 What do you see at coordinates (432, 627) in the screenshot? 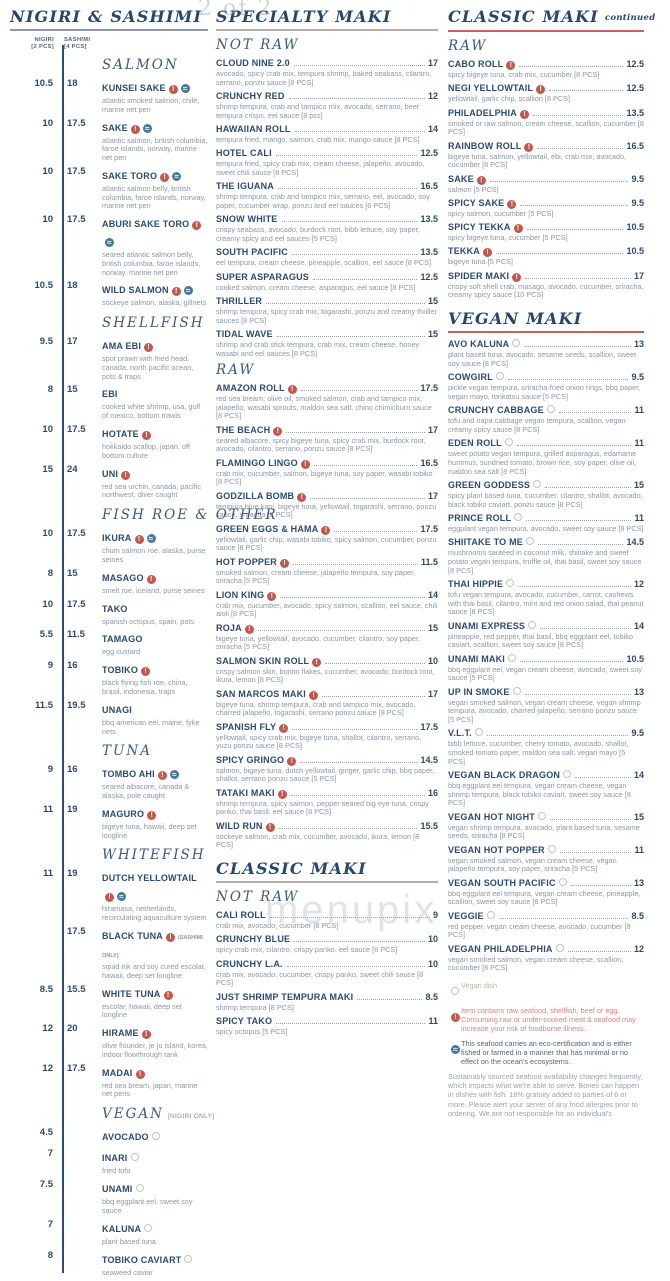
I see `item-price: 15` at bounding box center [432, 627].